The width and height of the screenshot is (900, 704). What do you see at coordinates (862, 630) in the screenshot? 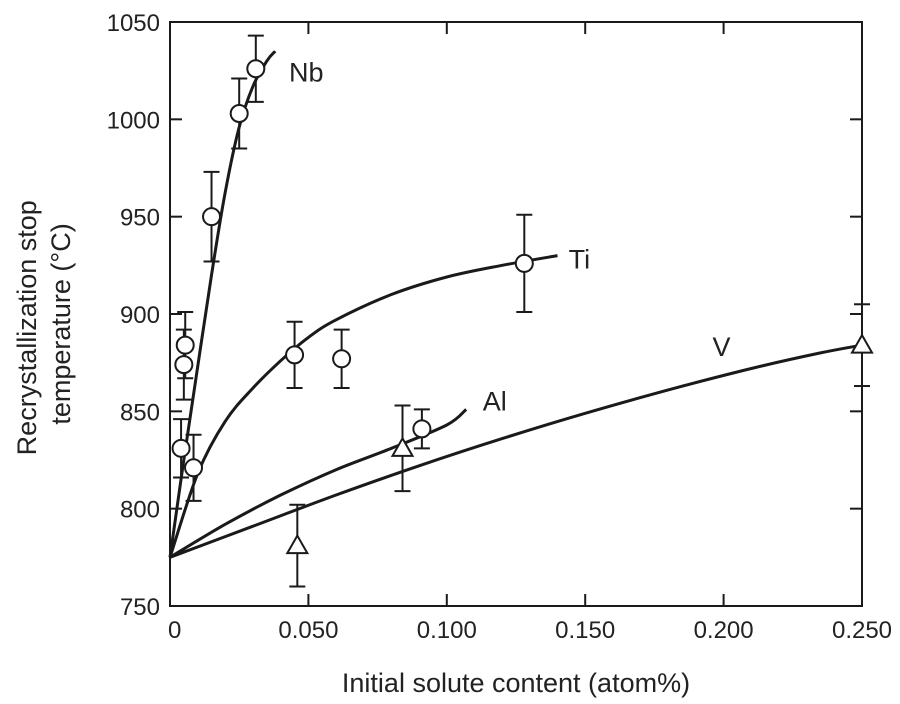
I see `x-tick-label: 0.250` at bounding box center [862, 630].